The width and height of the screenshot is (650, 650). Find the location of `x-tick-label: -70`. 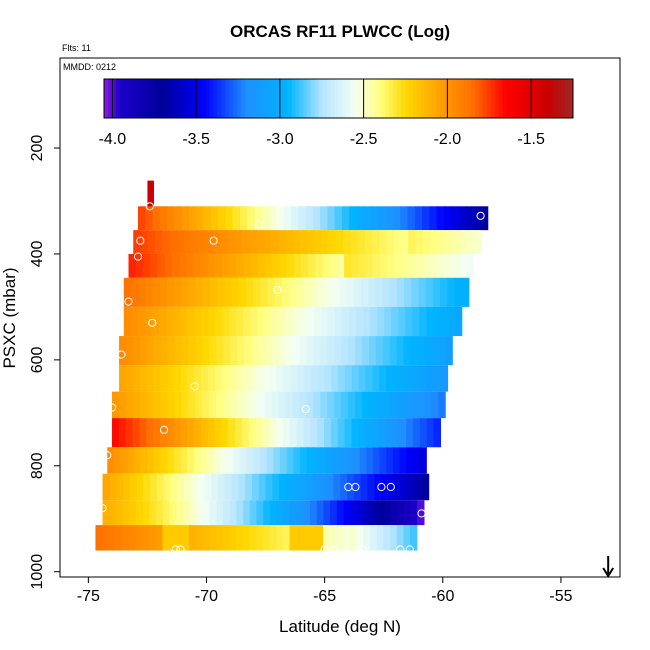

x-tick-label: -70 is located at coordinates (206, 596).